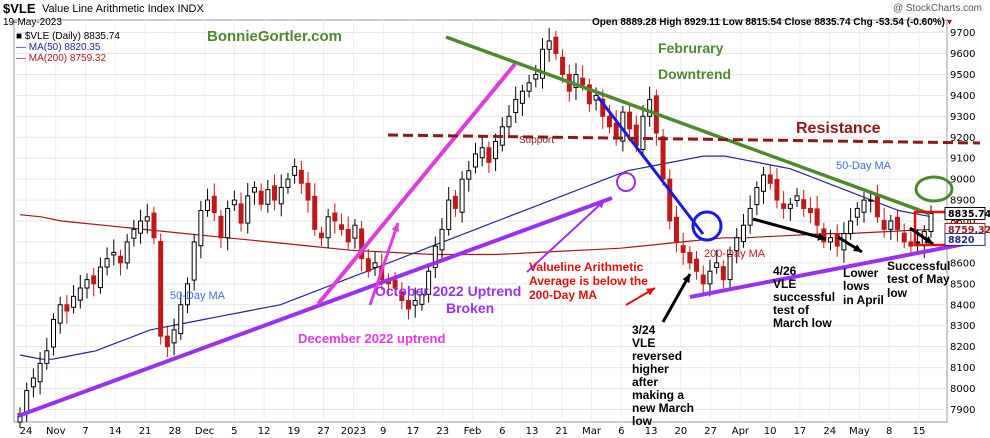 This screenshot has width=990, height=438. I want to click on apr26-arrow-head, so click(821, 237).